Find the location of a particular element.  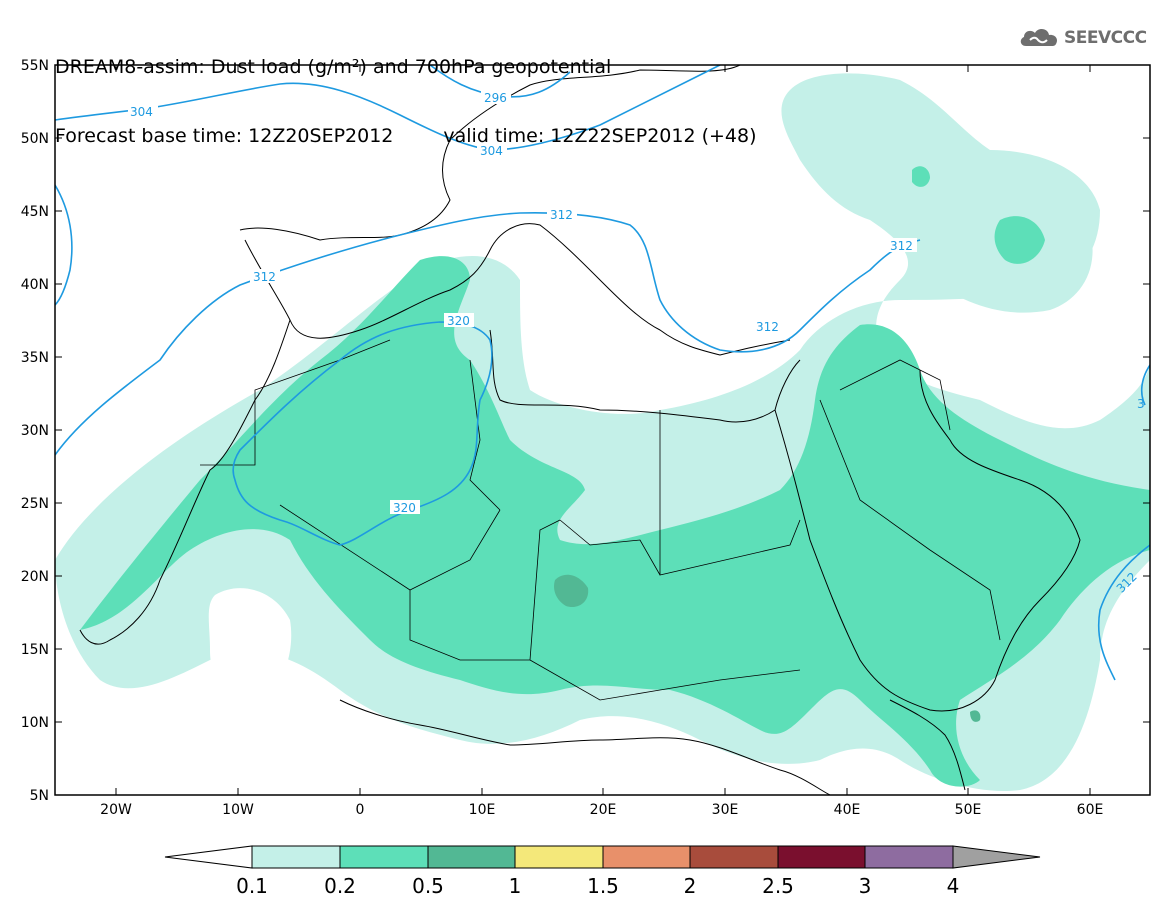

lon-label: 10E is located at coordinates (482, 810).